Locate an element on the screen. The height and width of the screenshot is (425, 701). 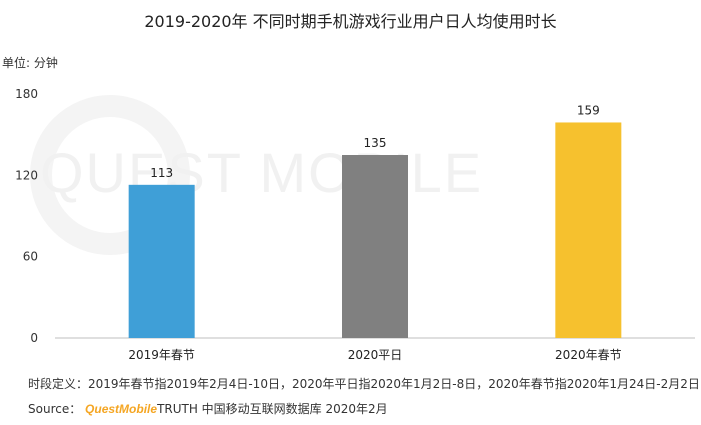
y-tick-label: 180 is located at coordinates (26, 94).